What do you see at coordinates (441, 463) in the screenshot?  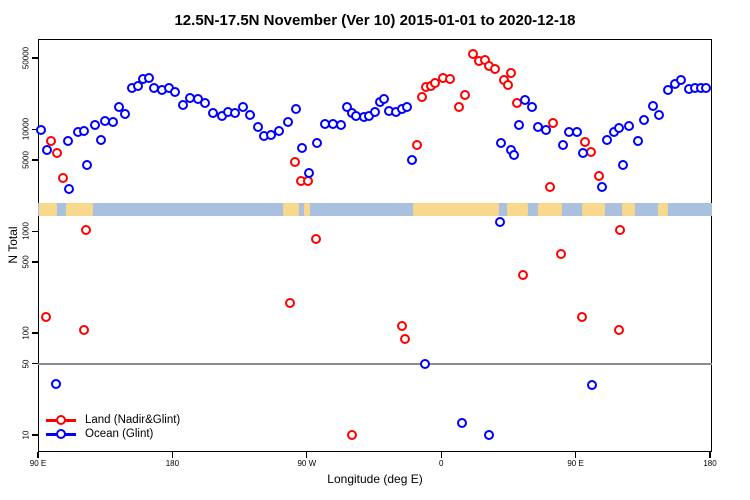 I see `x-tick-label: 0` at bounding box center [441, 463].